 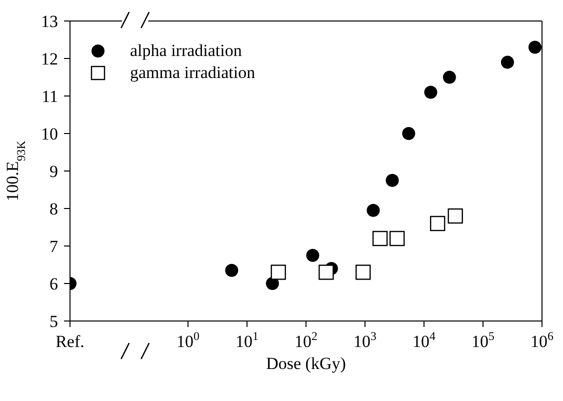 What do you see at coordinates (54, 321) in the screenshot?
I see `y-tick-label: 5` at bounding box center [54, 321].